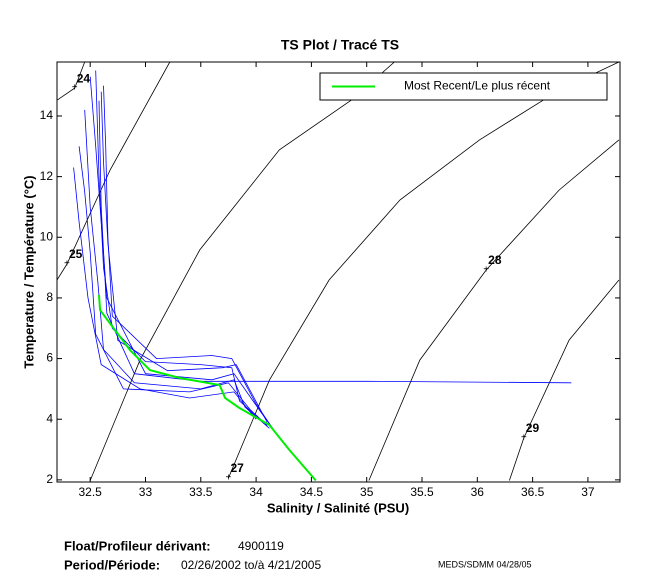 The height and width of the screenshot is (585, 650). I want to click on x-tick-label: 33, so click(146, 492).